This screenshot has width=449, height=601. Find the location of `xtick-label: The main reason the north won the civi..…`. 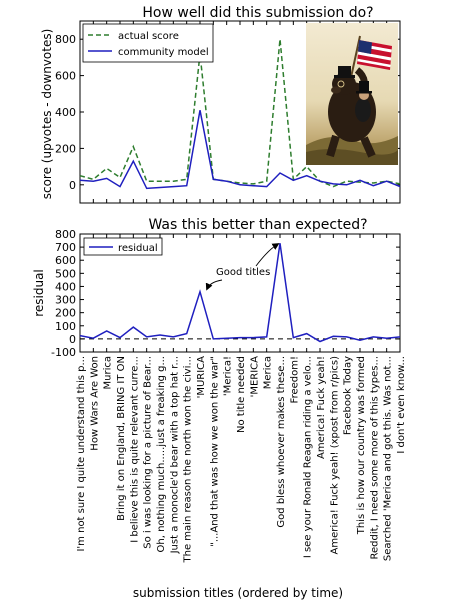

xtick-label: The main reason the north won the civi..… is located at coordinates (188, 459).